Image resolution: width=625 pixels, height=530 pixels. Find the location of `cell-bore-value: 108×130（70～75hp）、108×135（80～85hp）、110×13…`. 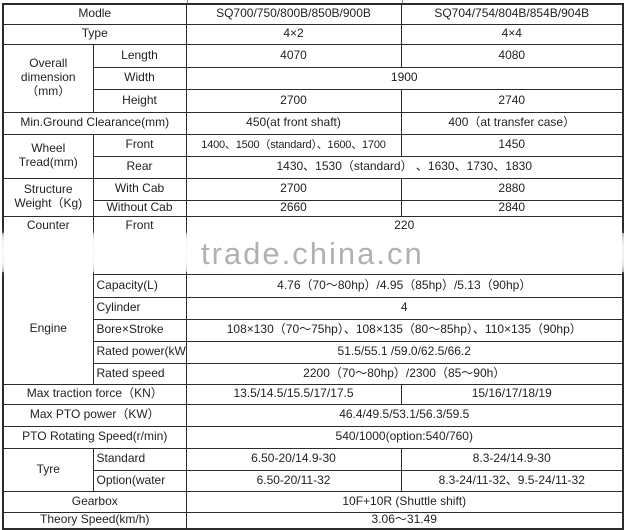

cell-bore-value: 108×130（70～75hp）、108×135（80～85hp）、110×13… is located at coordinates (404, 330).